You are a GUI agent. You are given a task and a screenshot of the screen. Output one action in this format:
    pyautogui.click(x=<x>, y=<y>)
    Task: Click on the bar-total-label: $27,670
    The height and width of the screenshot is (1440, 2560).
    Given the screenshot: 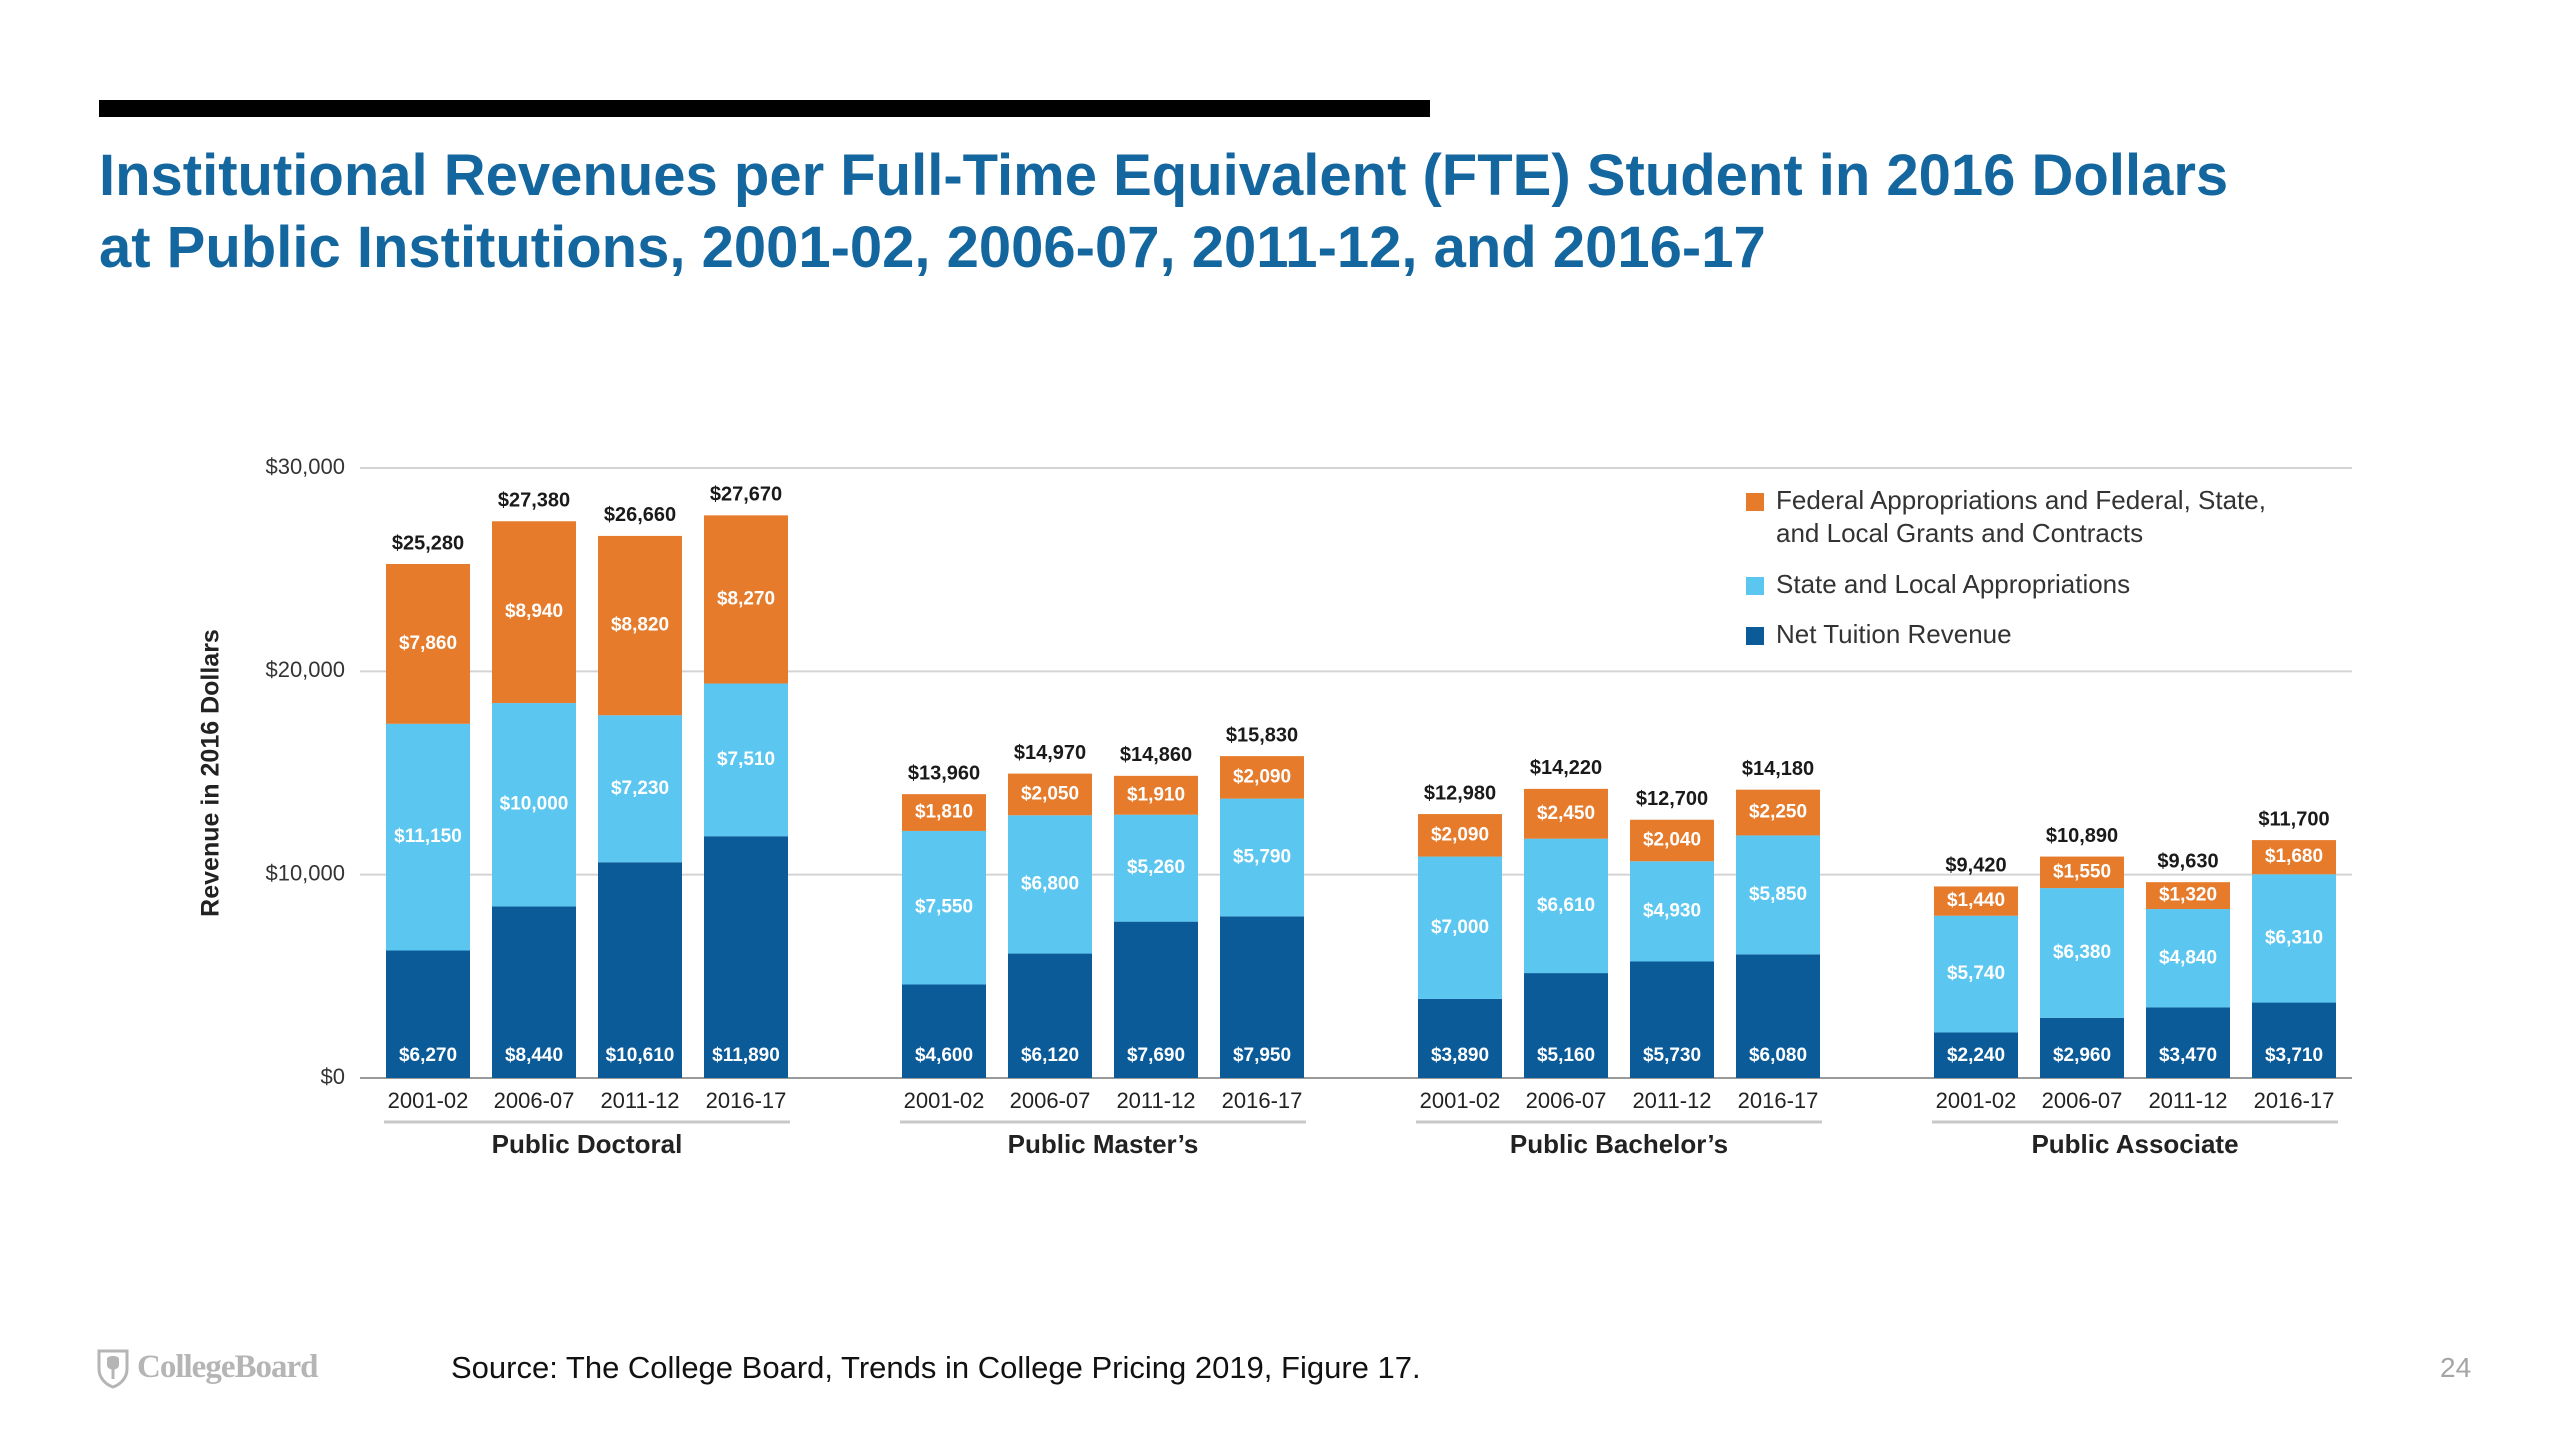 What is the action you would take?
    pyautogui.click(x=746, y=495)
    